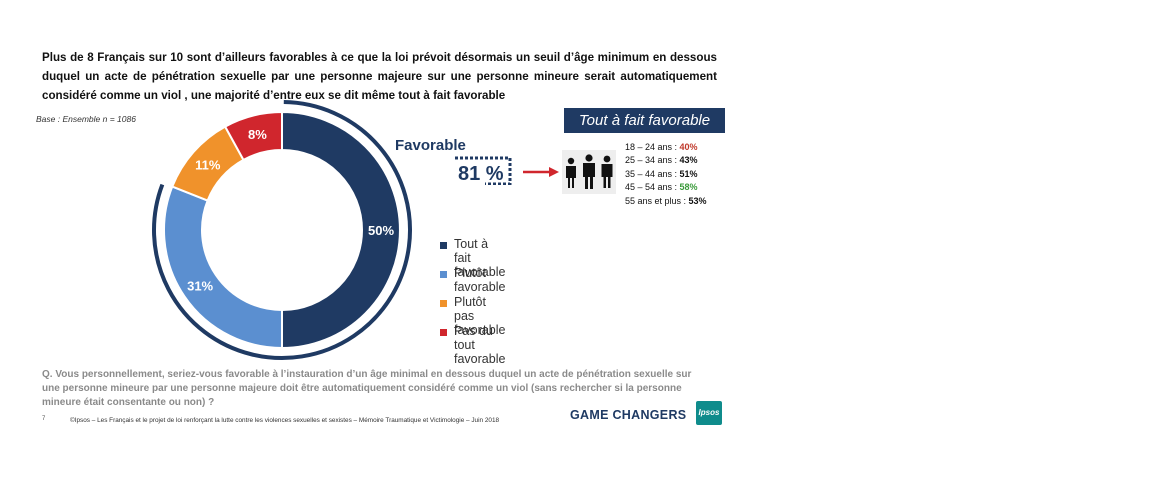 Image resolution: width=1170 pixels, height=480 pixels. I want to click on age-row: 55 ans et plus : 53%, so click(666, 201).